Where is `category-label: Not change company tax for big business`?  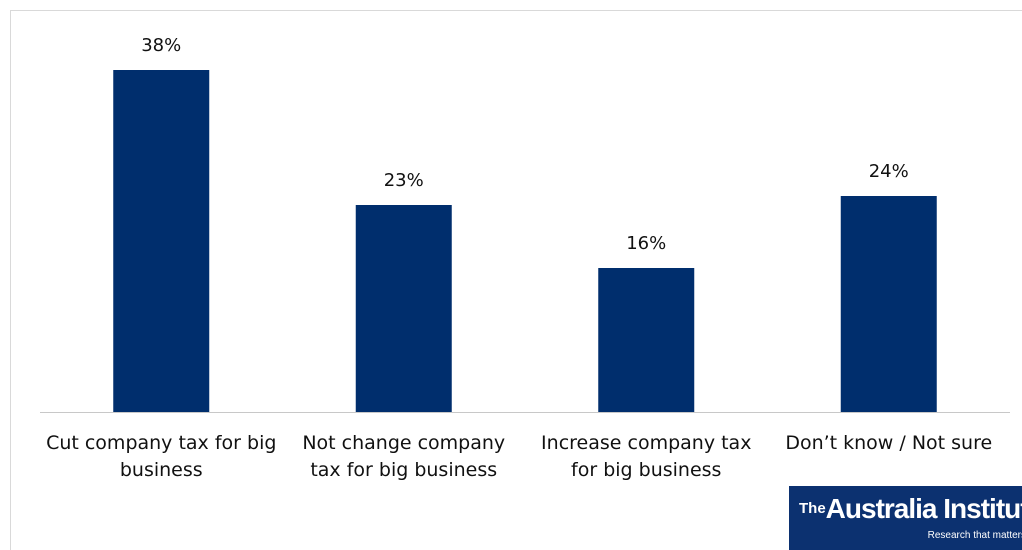 category-label: Not change company tax for big business is located at coordinates (404, 457).